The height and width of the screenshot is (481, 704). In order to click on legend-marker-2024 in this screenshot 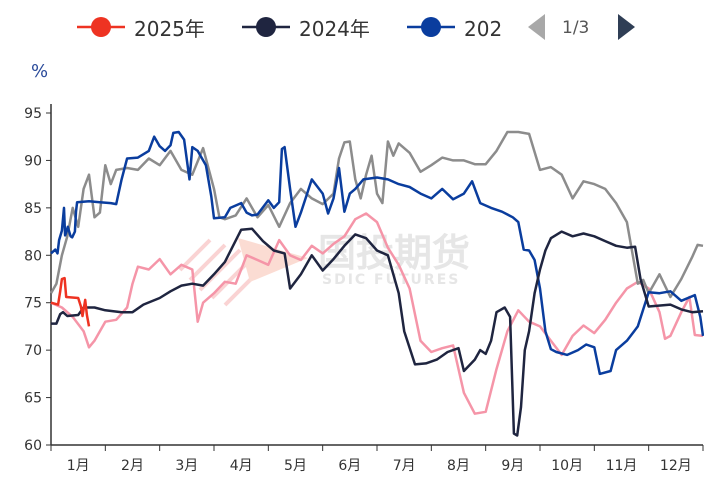, I will do `click(266, 27)`.